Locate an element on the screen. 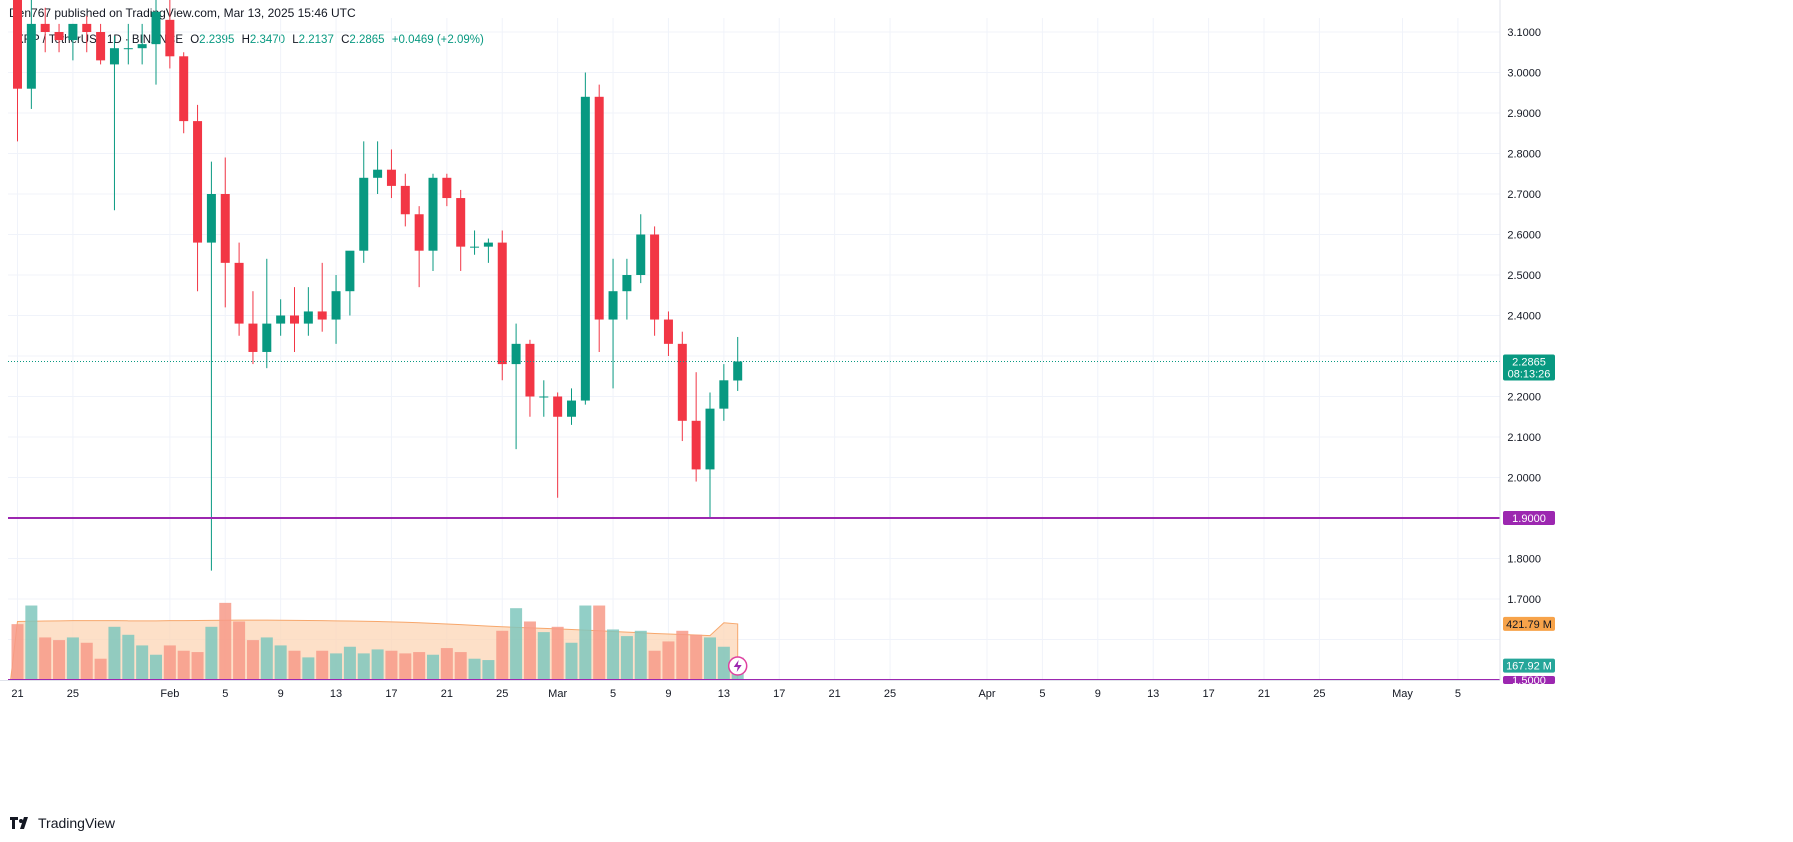  support-label-text: 1.9000 is located at coordinates (1529, 519).